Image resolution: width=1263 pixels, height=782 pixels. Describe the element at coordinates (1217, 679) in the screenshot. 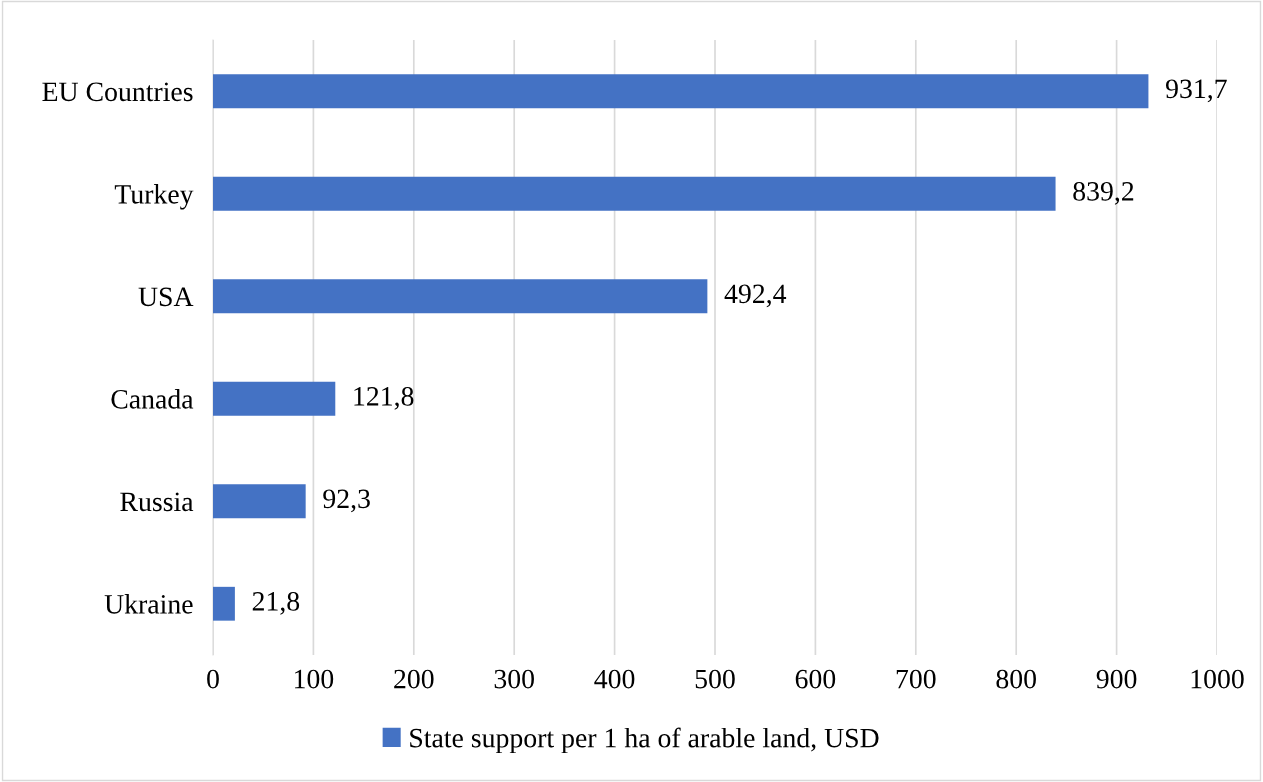

I see `x-tick-label: 1000` at that location.